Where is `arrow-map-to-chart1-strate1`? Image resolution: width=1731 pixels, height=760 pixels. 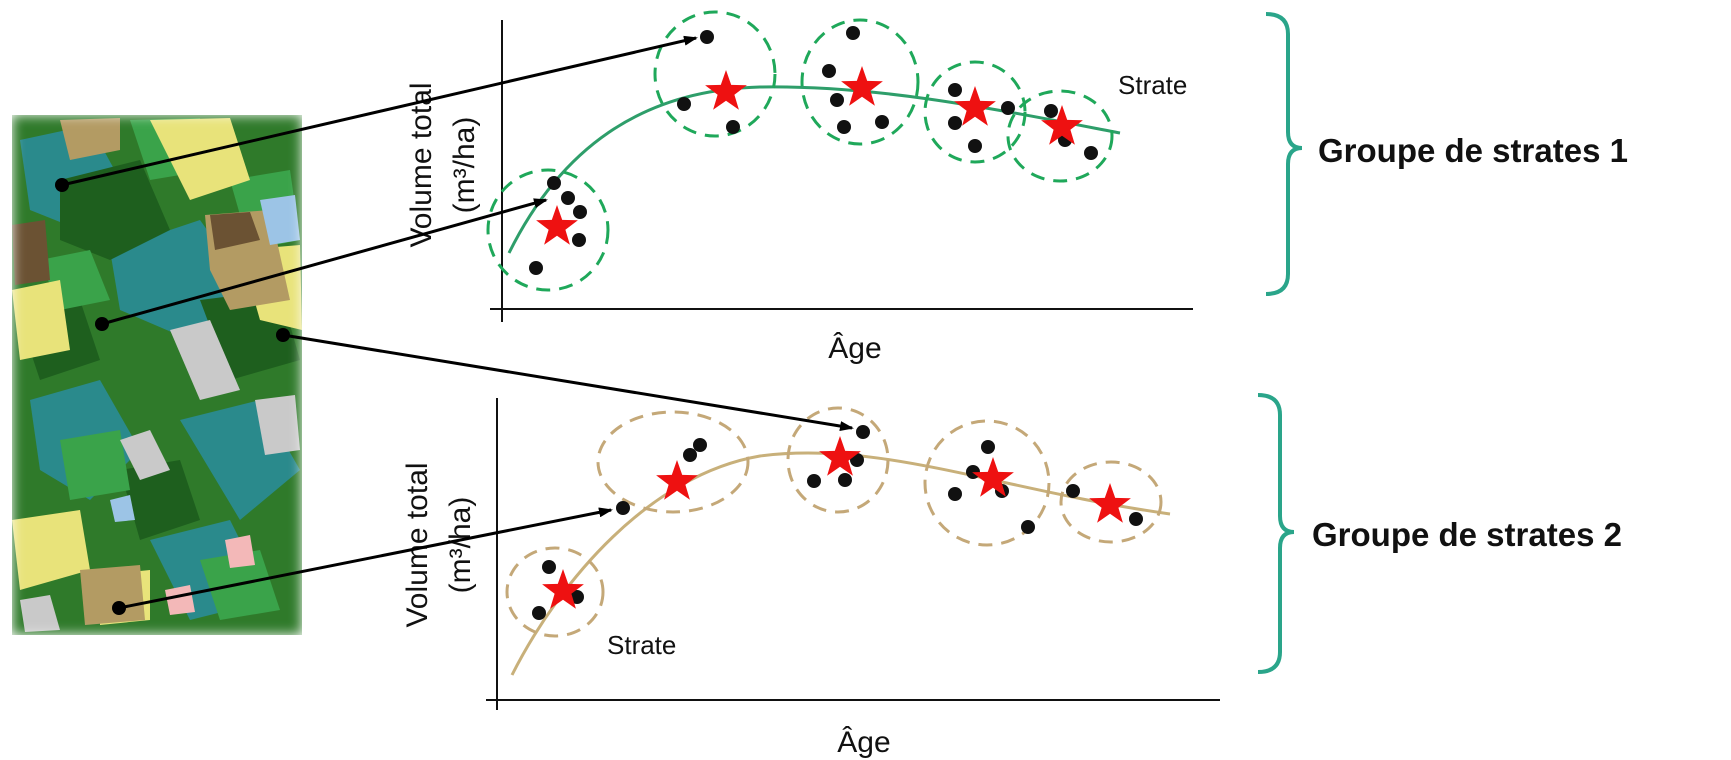
arrow-map-to-chart1-strate1 is located at coordinates (324, 262).